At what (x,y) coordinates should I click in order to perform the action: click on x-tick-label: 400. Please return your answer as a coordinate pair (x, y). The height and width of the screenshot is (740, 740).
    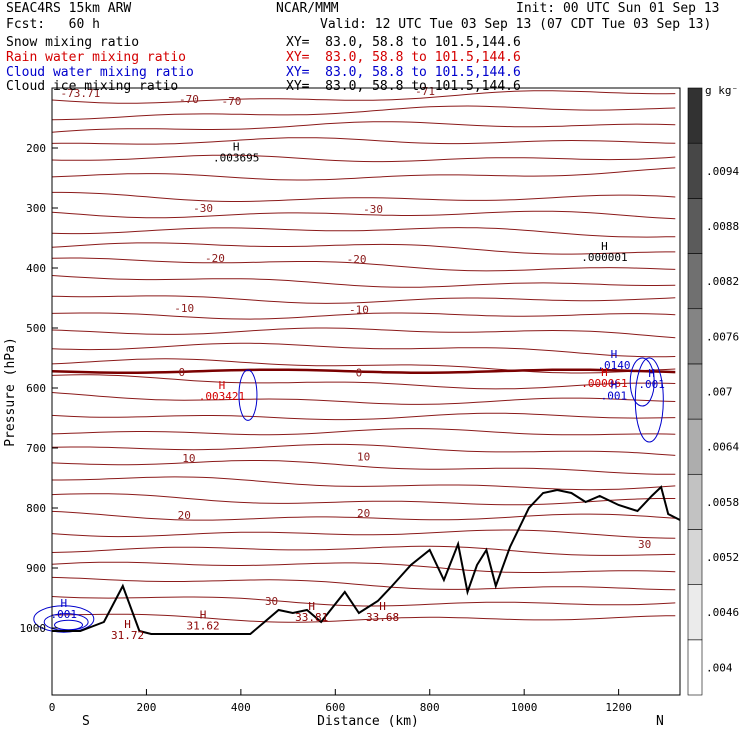
    Looking at the image, I should click on (241, 707).